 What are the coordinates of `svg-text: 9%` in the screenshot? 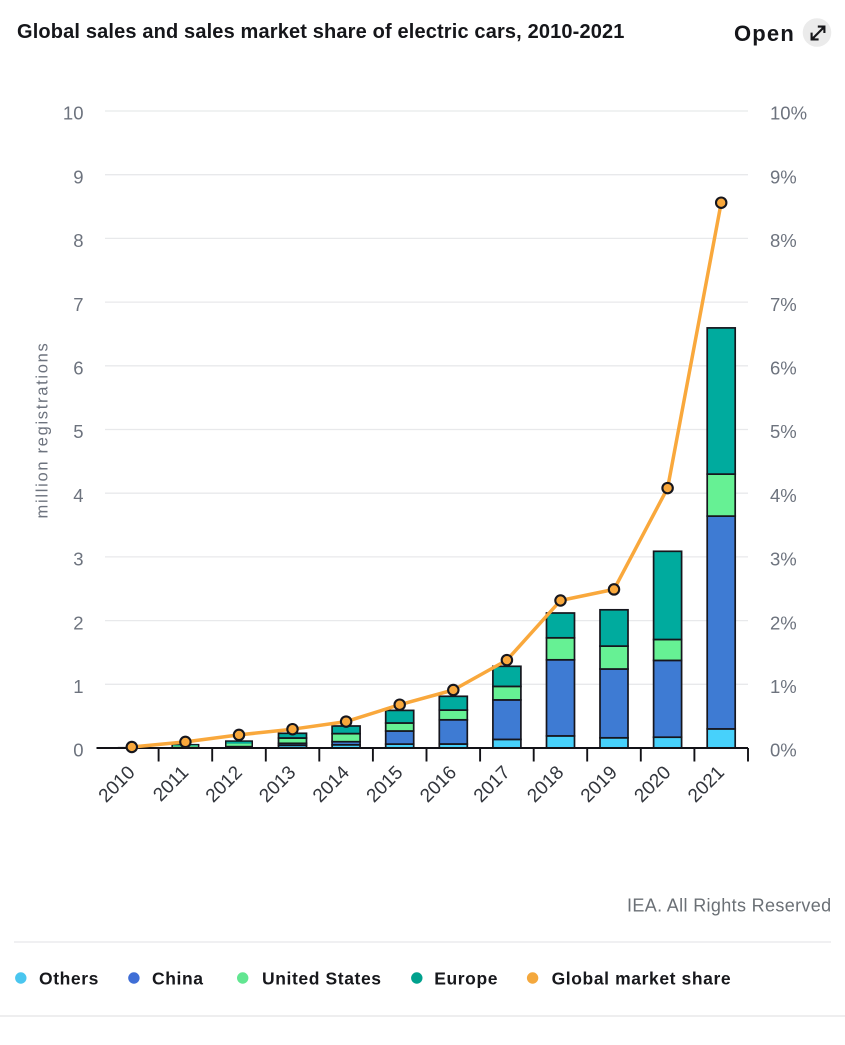 It's located at (783, 176).